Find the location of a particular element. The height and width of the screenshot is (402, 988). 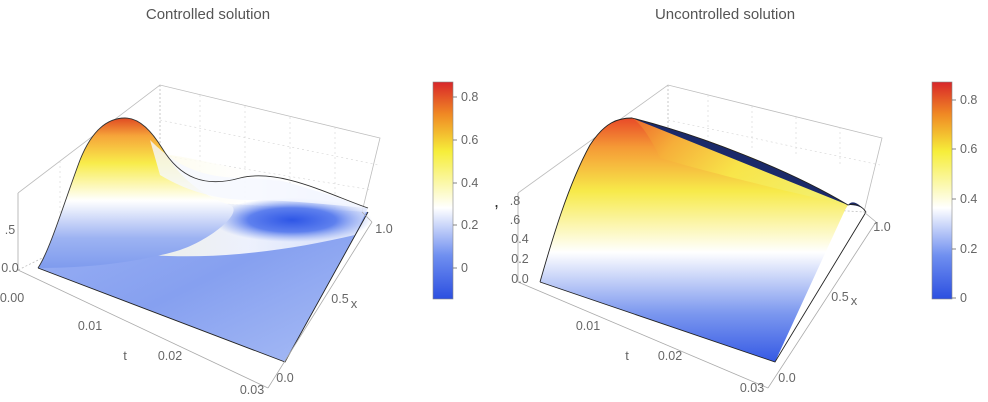

controlled-cb-tick: 0.8 is located at coordinates (469, 97).